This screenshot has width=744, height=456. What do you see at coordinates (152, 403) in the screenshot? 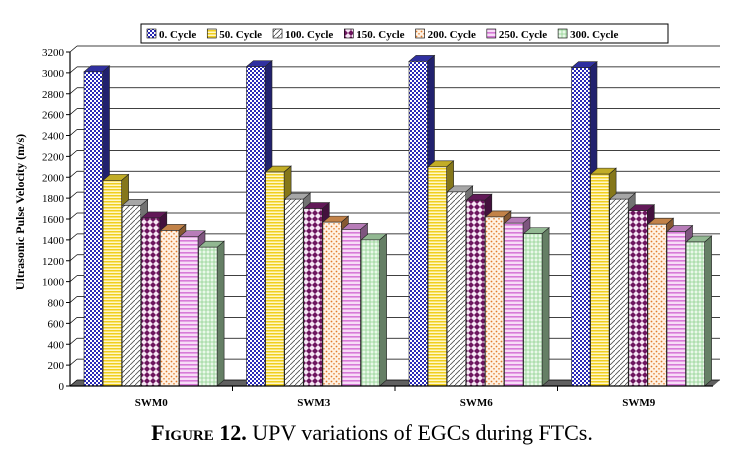
I see `x-category-label: SWM0` at bounding box center [152, 403].